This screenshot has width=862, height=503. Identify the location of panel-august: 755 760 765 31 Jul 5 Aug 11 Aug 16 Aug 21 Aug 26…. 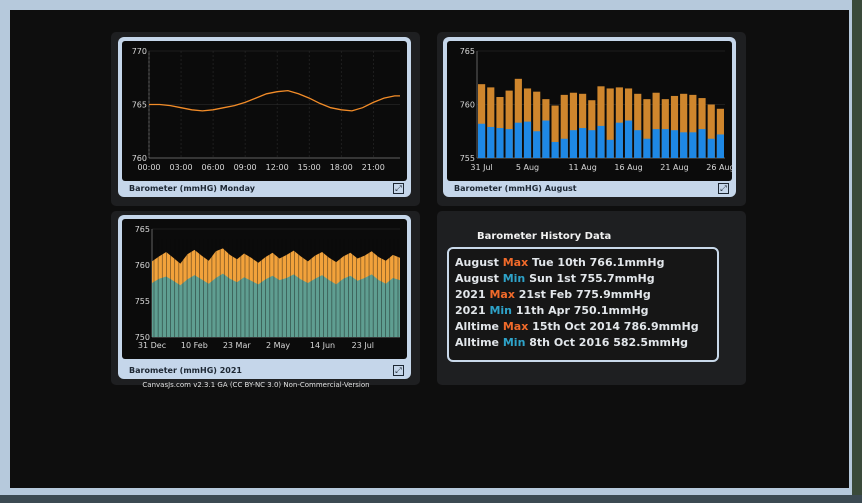
(589, 117).